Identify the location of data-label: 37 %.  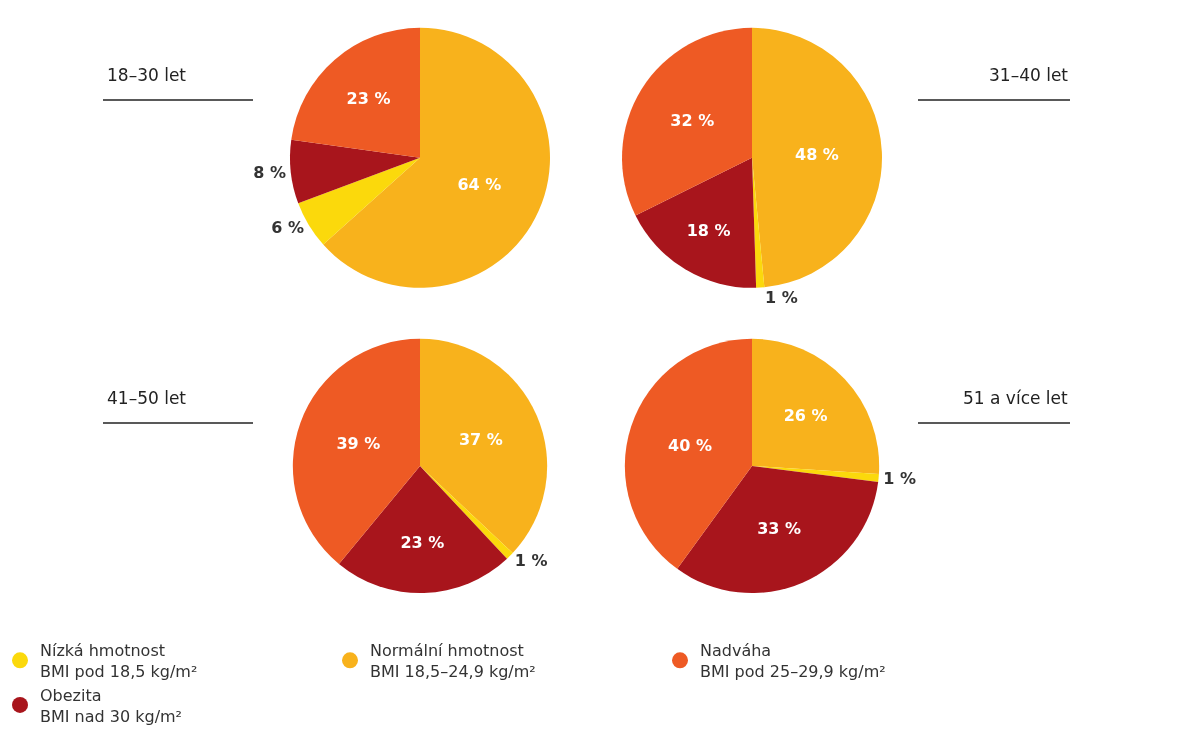
(480, 440).